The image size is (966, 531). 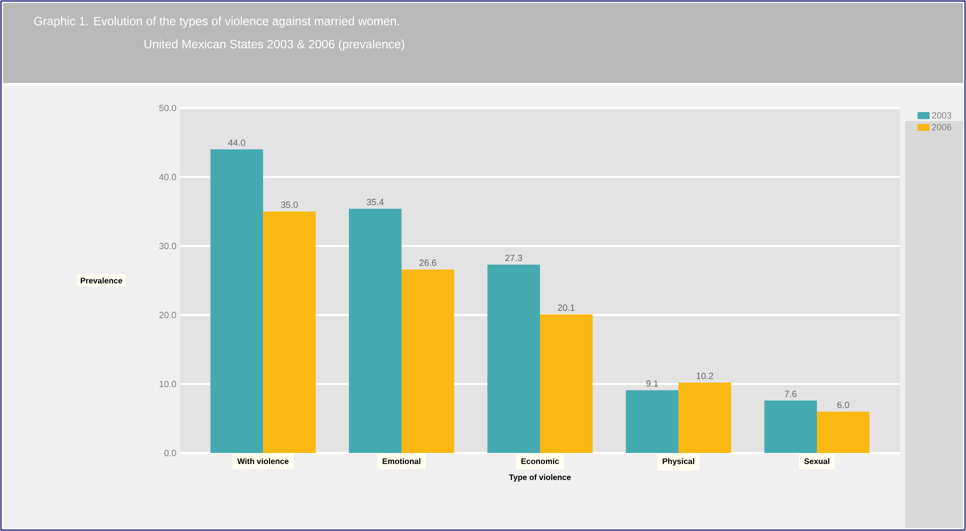 I want to click on x-tick-label: Economic, so click(x=540, y=461).